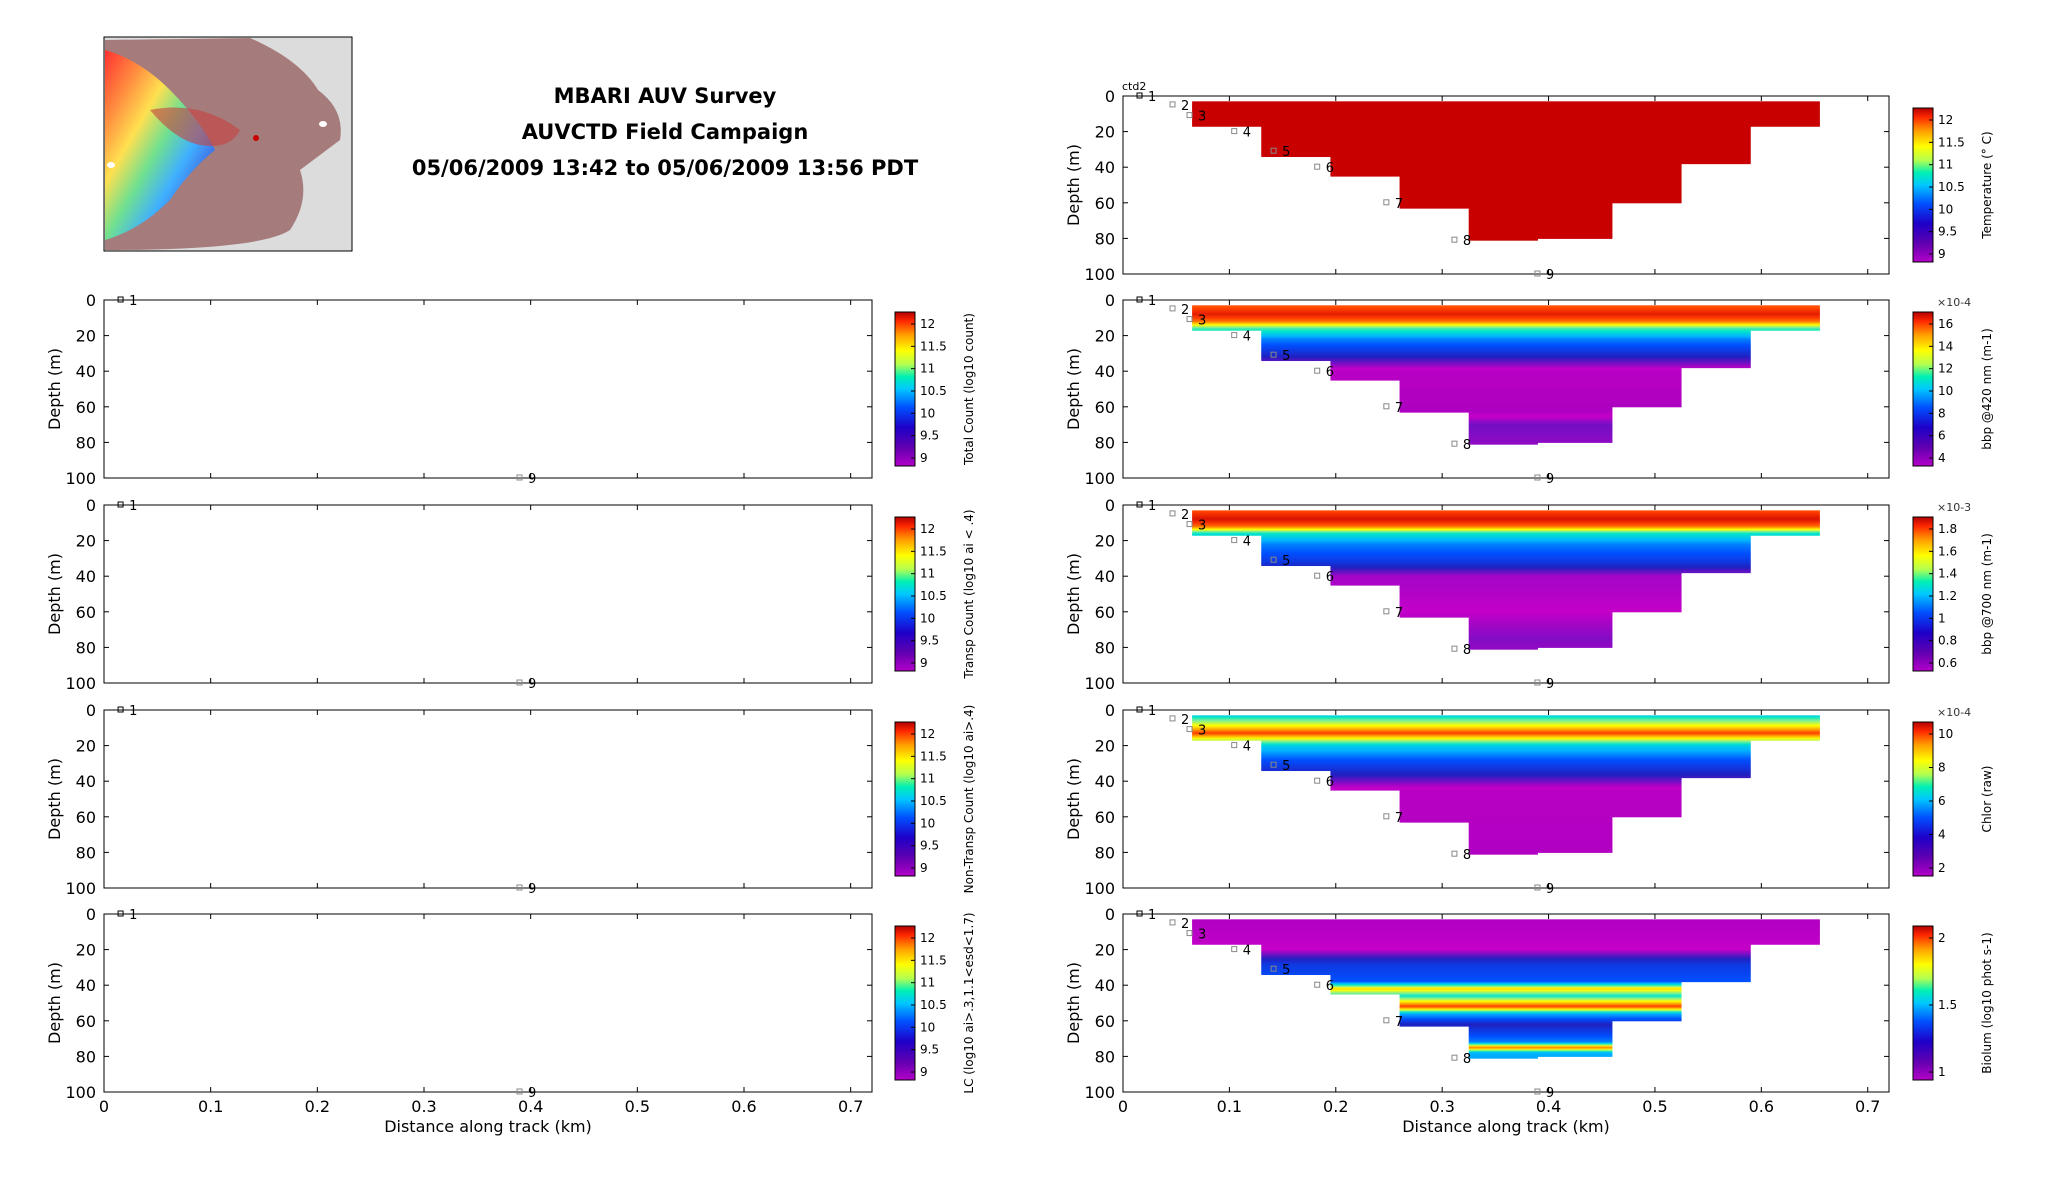 This screenshot has width=2052, height=1188. I want to click on x-tick-label: 0, so click(104, 1106).